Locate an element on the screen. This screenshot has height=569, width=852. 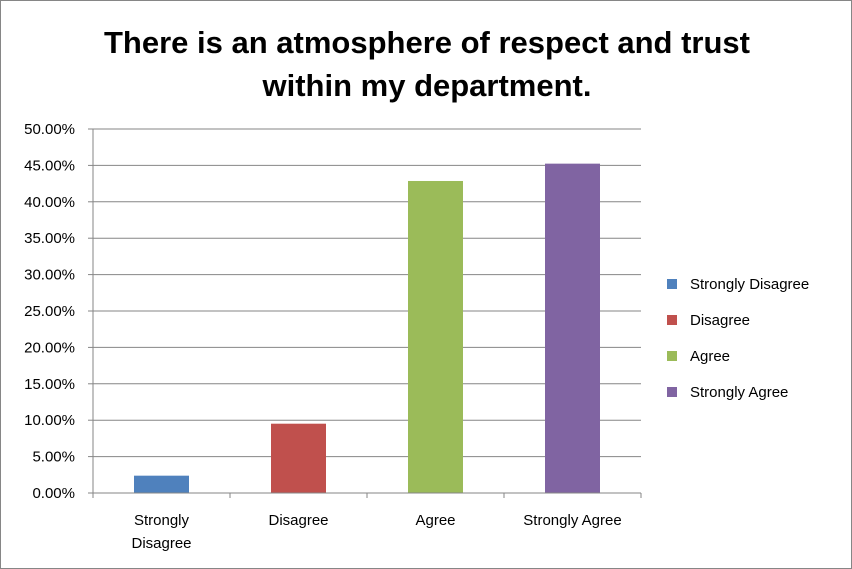
y-tick-label: 5.00% is located at coordinates (53, 457).